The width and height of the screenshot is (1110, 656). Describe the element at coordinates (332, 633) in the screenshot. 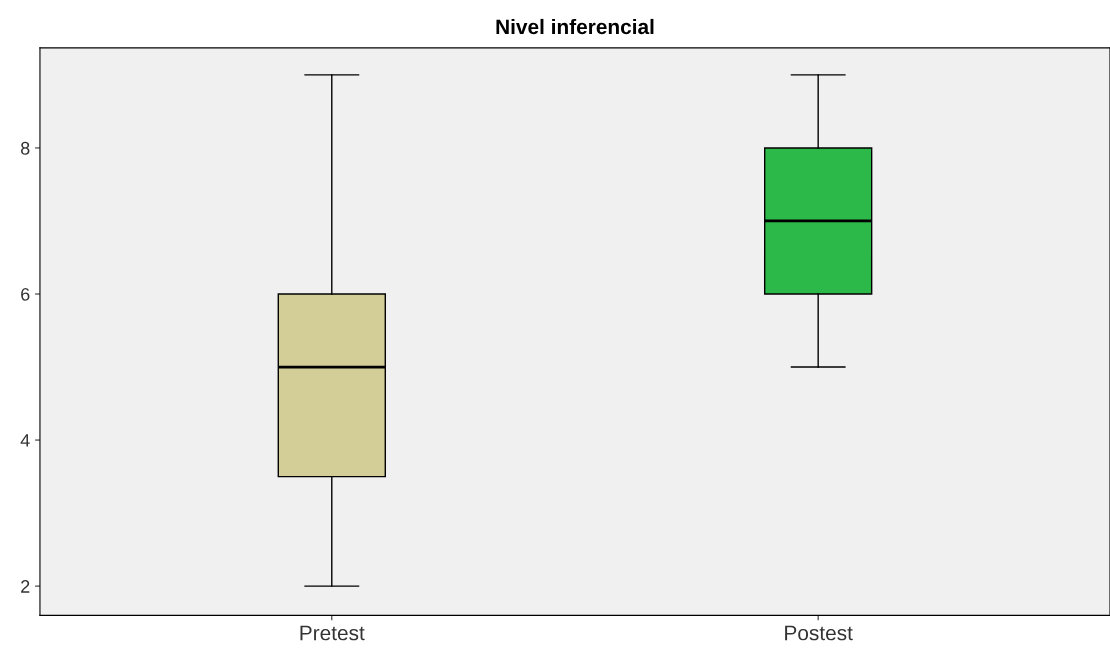

I see `x-tick-label: Pretest` at that location.